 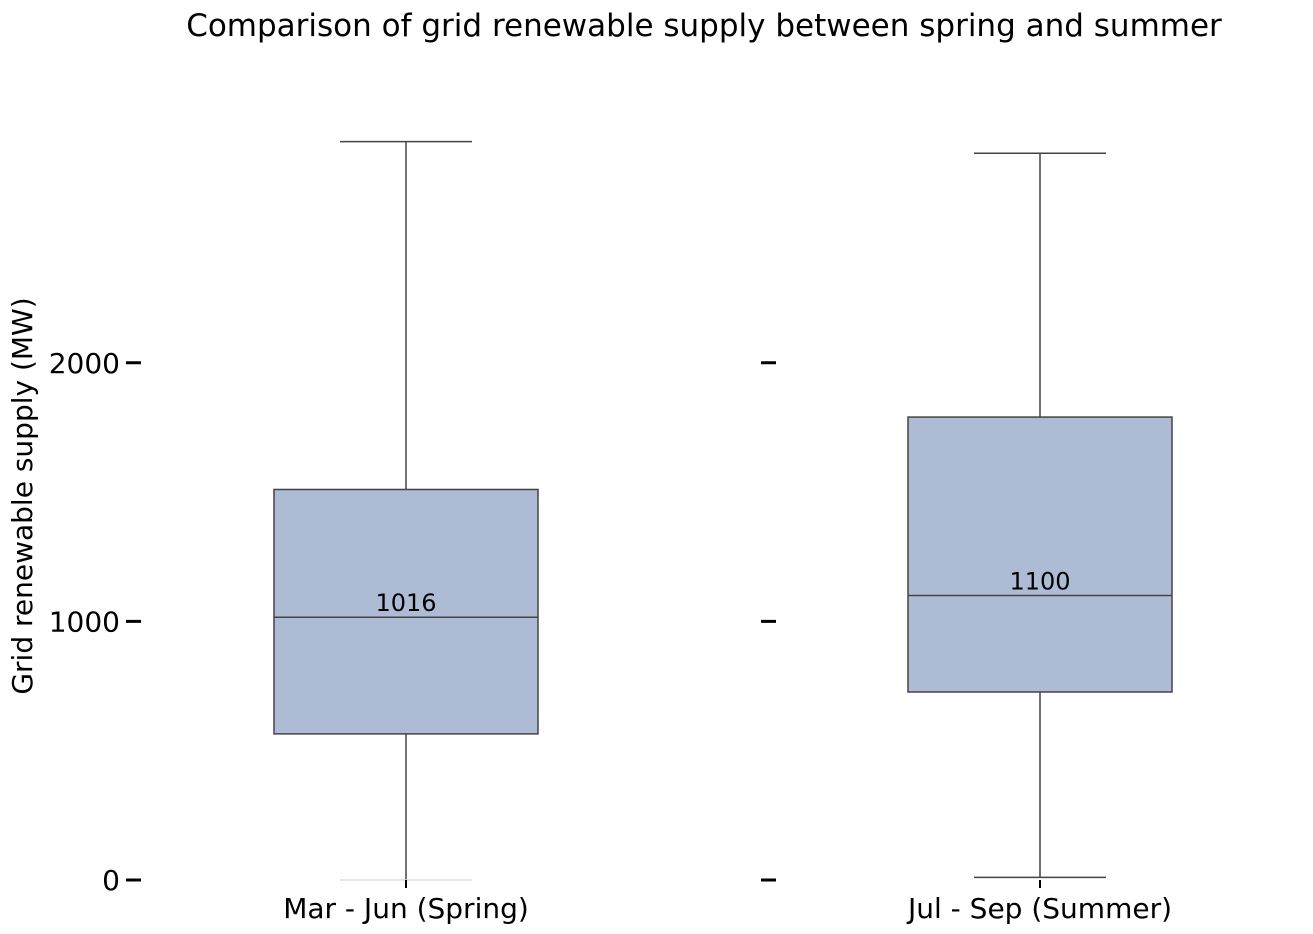 I want to click on x-tick-label: Mar - Jun (Spring), so click(x=406, y=908).